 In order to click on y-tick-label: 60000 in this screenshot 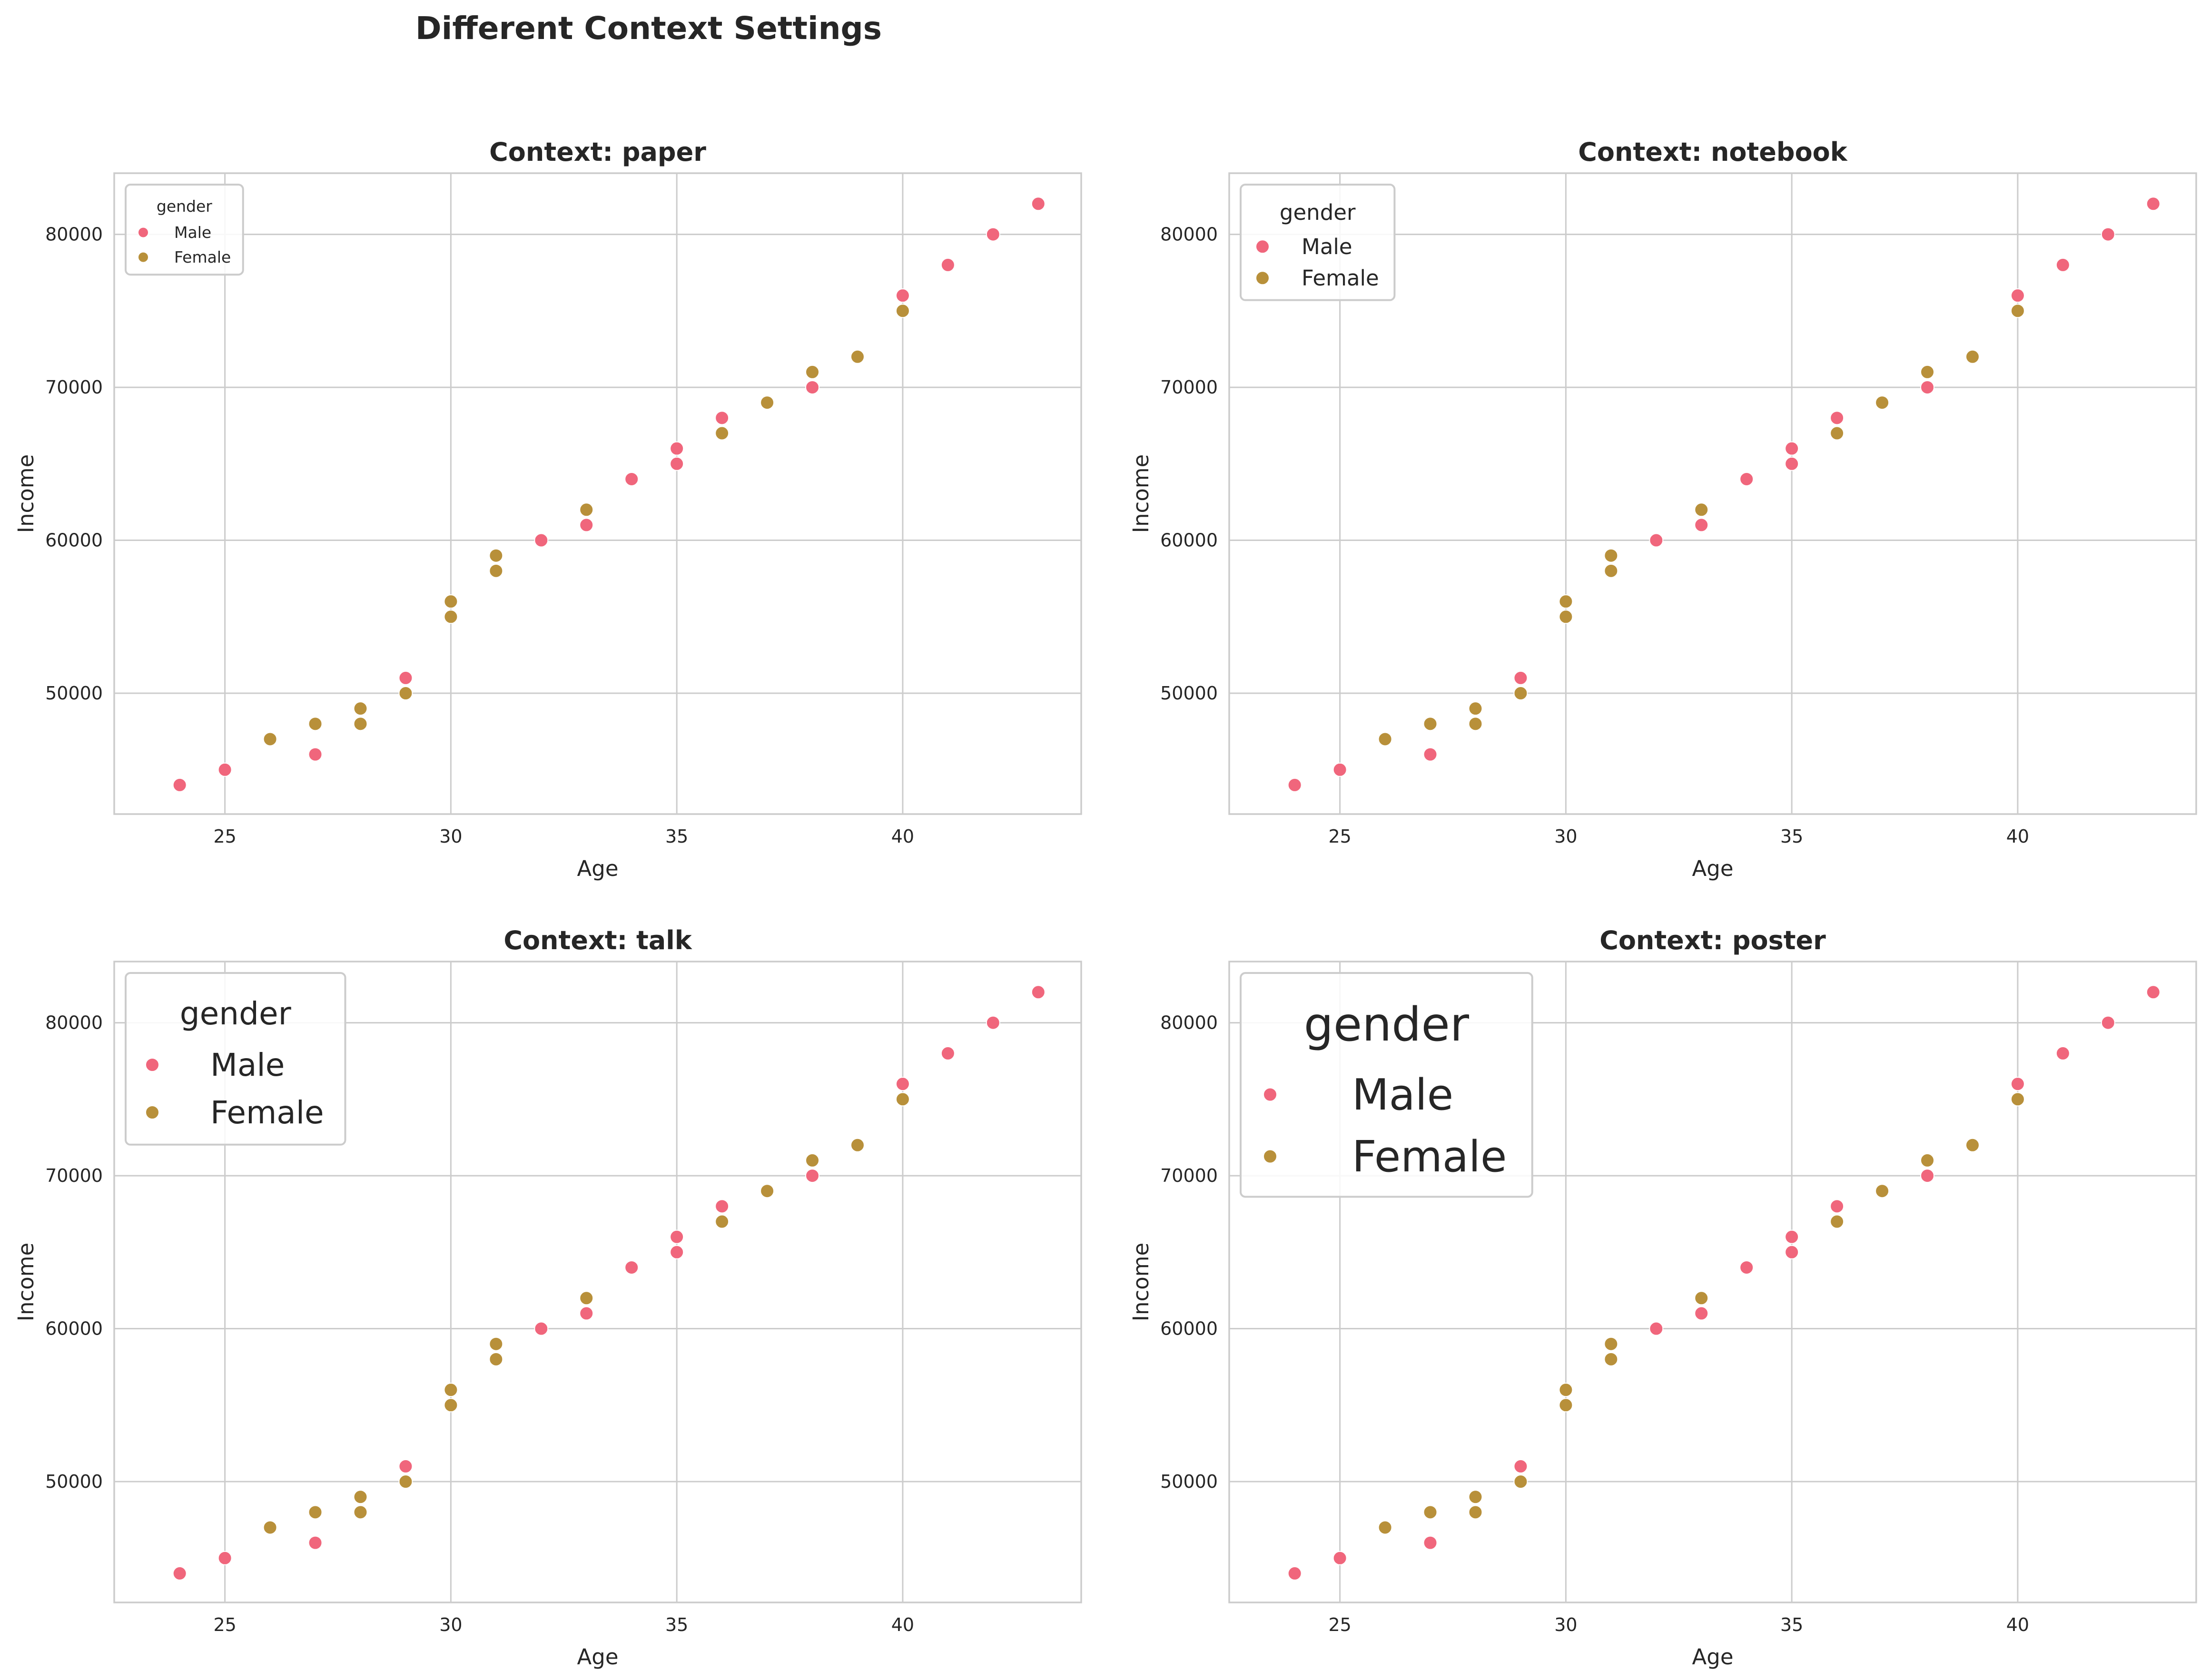, I will do `click(1189, 540)`.